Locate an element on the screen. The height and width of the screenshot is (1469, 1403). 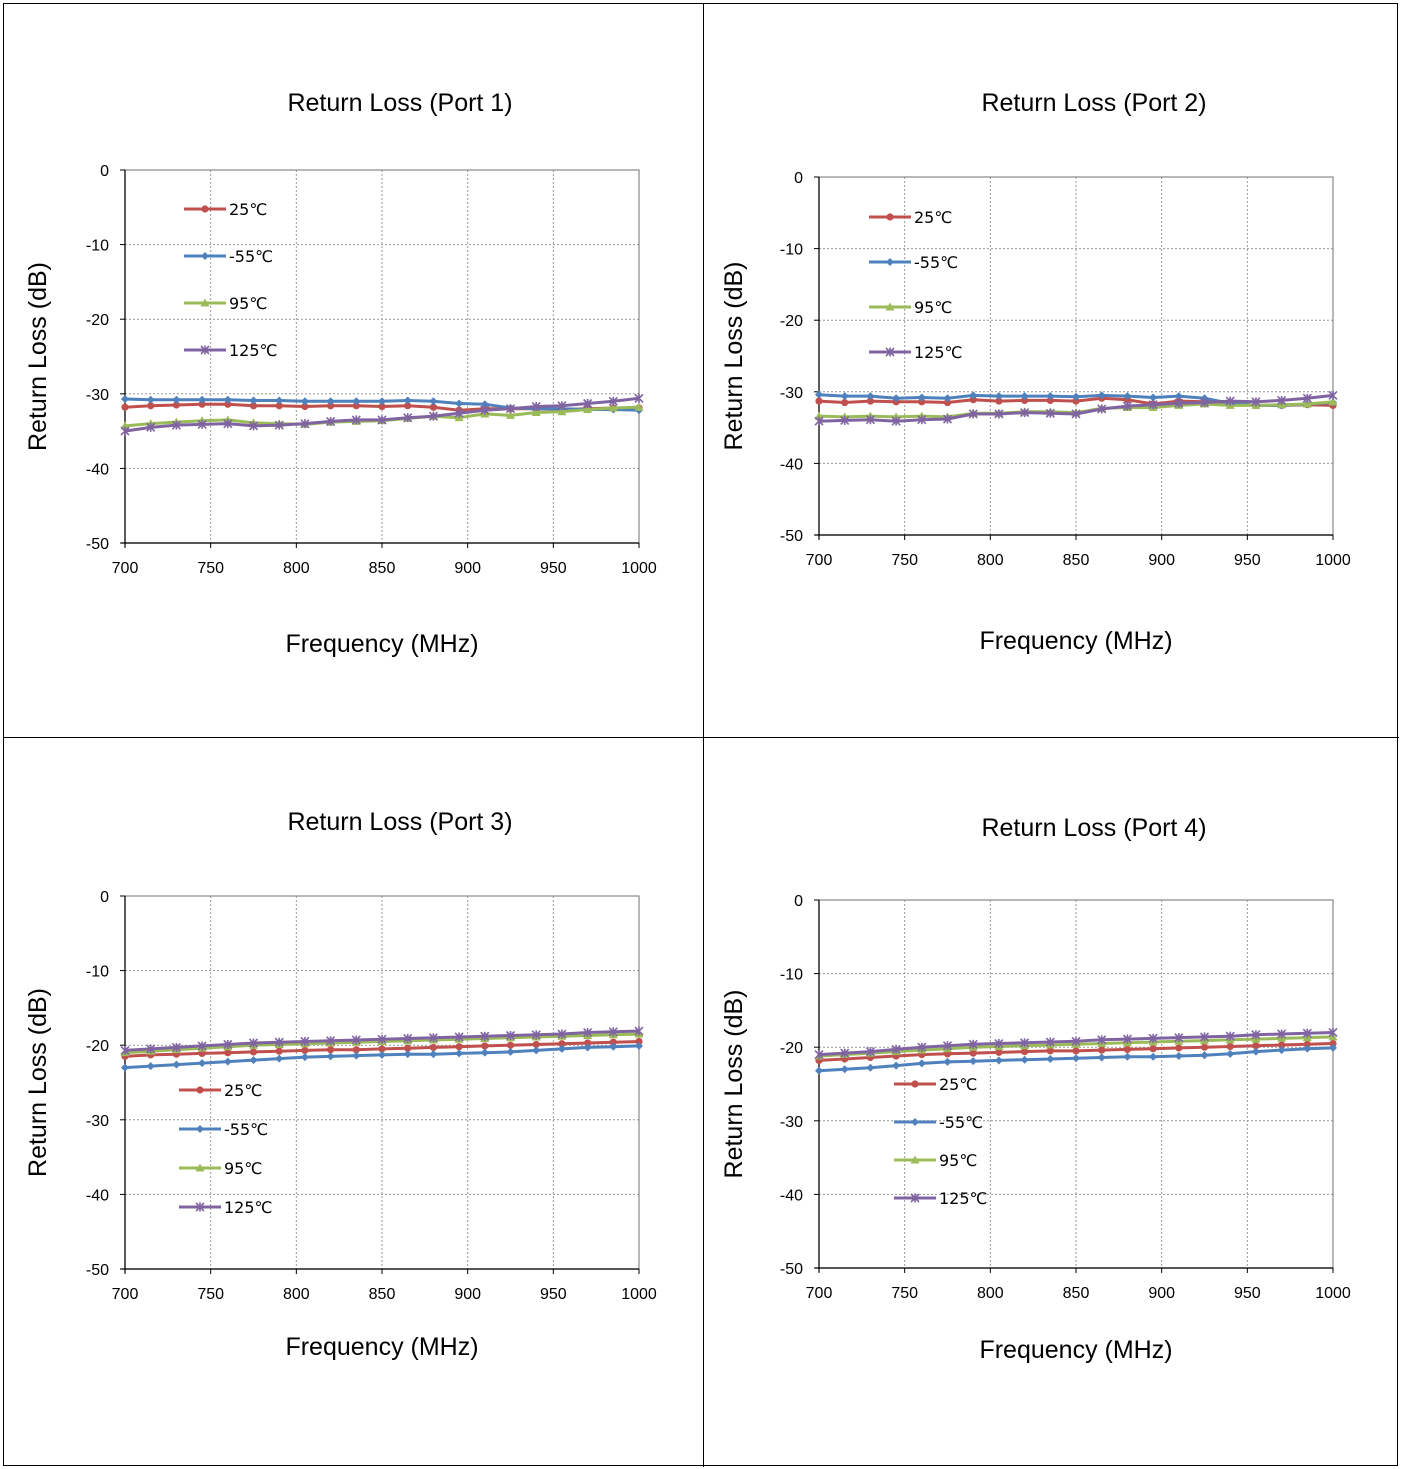
legend-label: 95℃ is located at coordinates (243, 1168).